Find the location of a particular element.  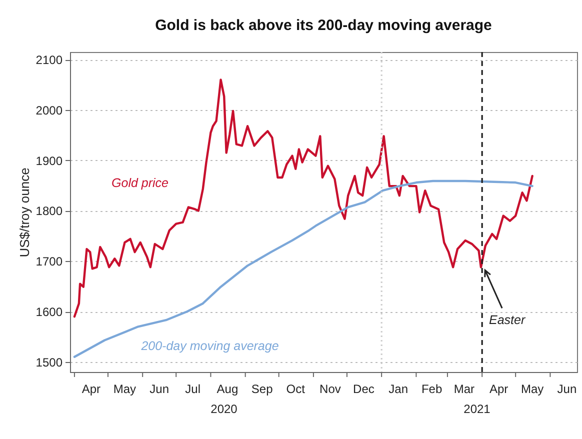

x-tick-label: Mar is located at coordinates (464, 389).